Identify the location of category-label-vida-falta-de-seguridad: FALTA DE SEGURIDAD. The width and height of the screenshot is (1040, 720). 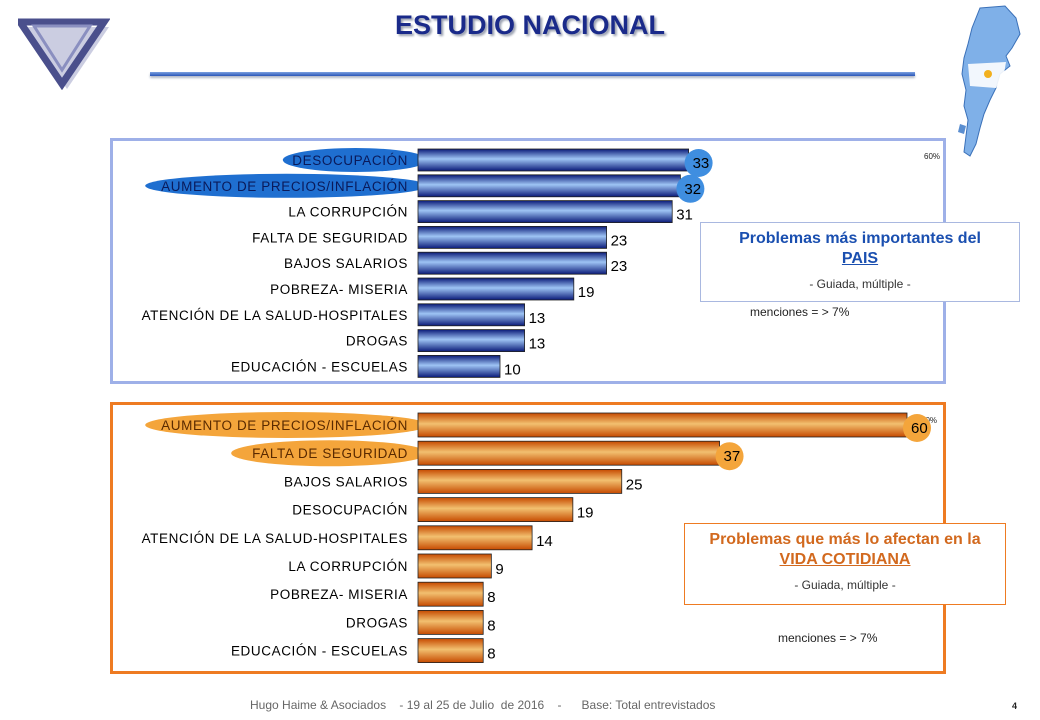
(330, 453).